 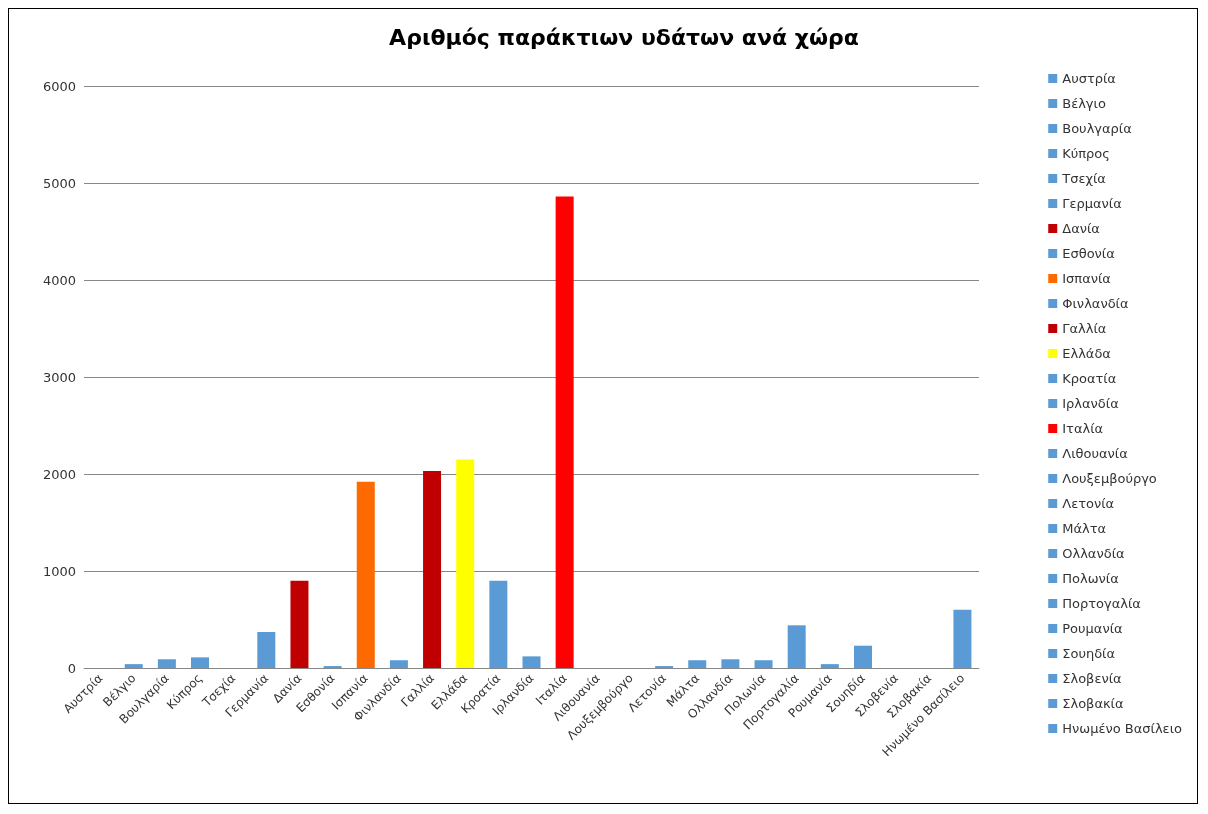 What do you see at coordinates (1097, 128) in the screenshot?
I see `legend-label: Βουλγαρία` at bounding box center [1097, 128].